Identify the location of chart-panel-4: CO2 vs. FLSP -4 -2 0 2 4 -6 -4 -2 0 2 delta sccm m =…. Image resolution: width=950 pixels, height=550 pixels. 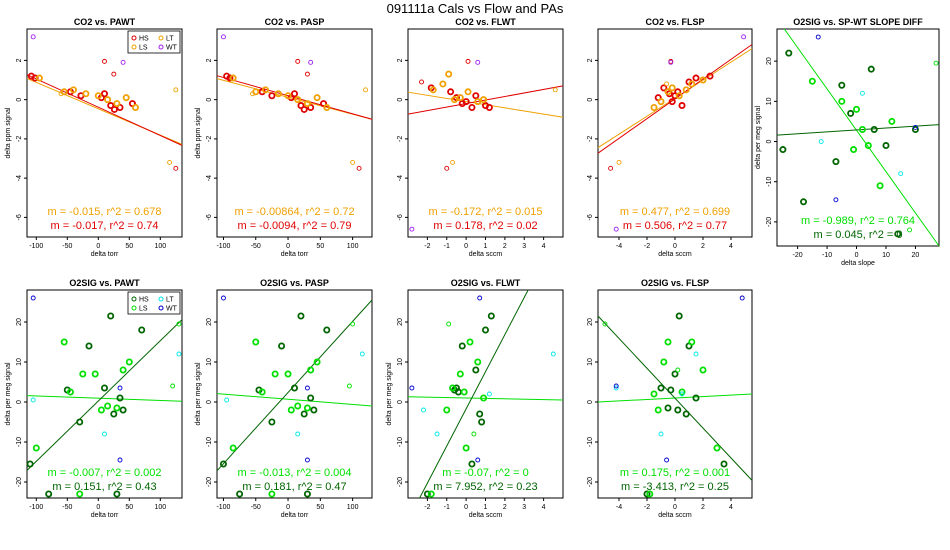
(670, 137).